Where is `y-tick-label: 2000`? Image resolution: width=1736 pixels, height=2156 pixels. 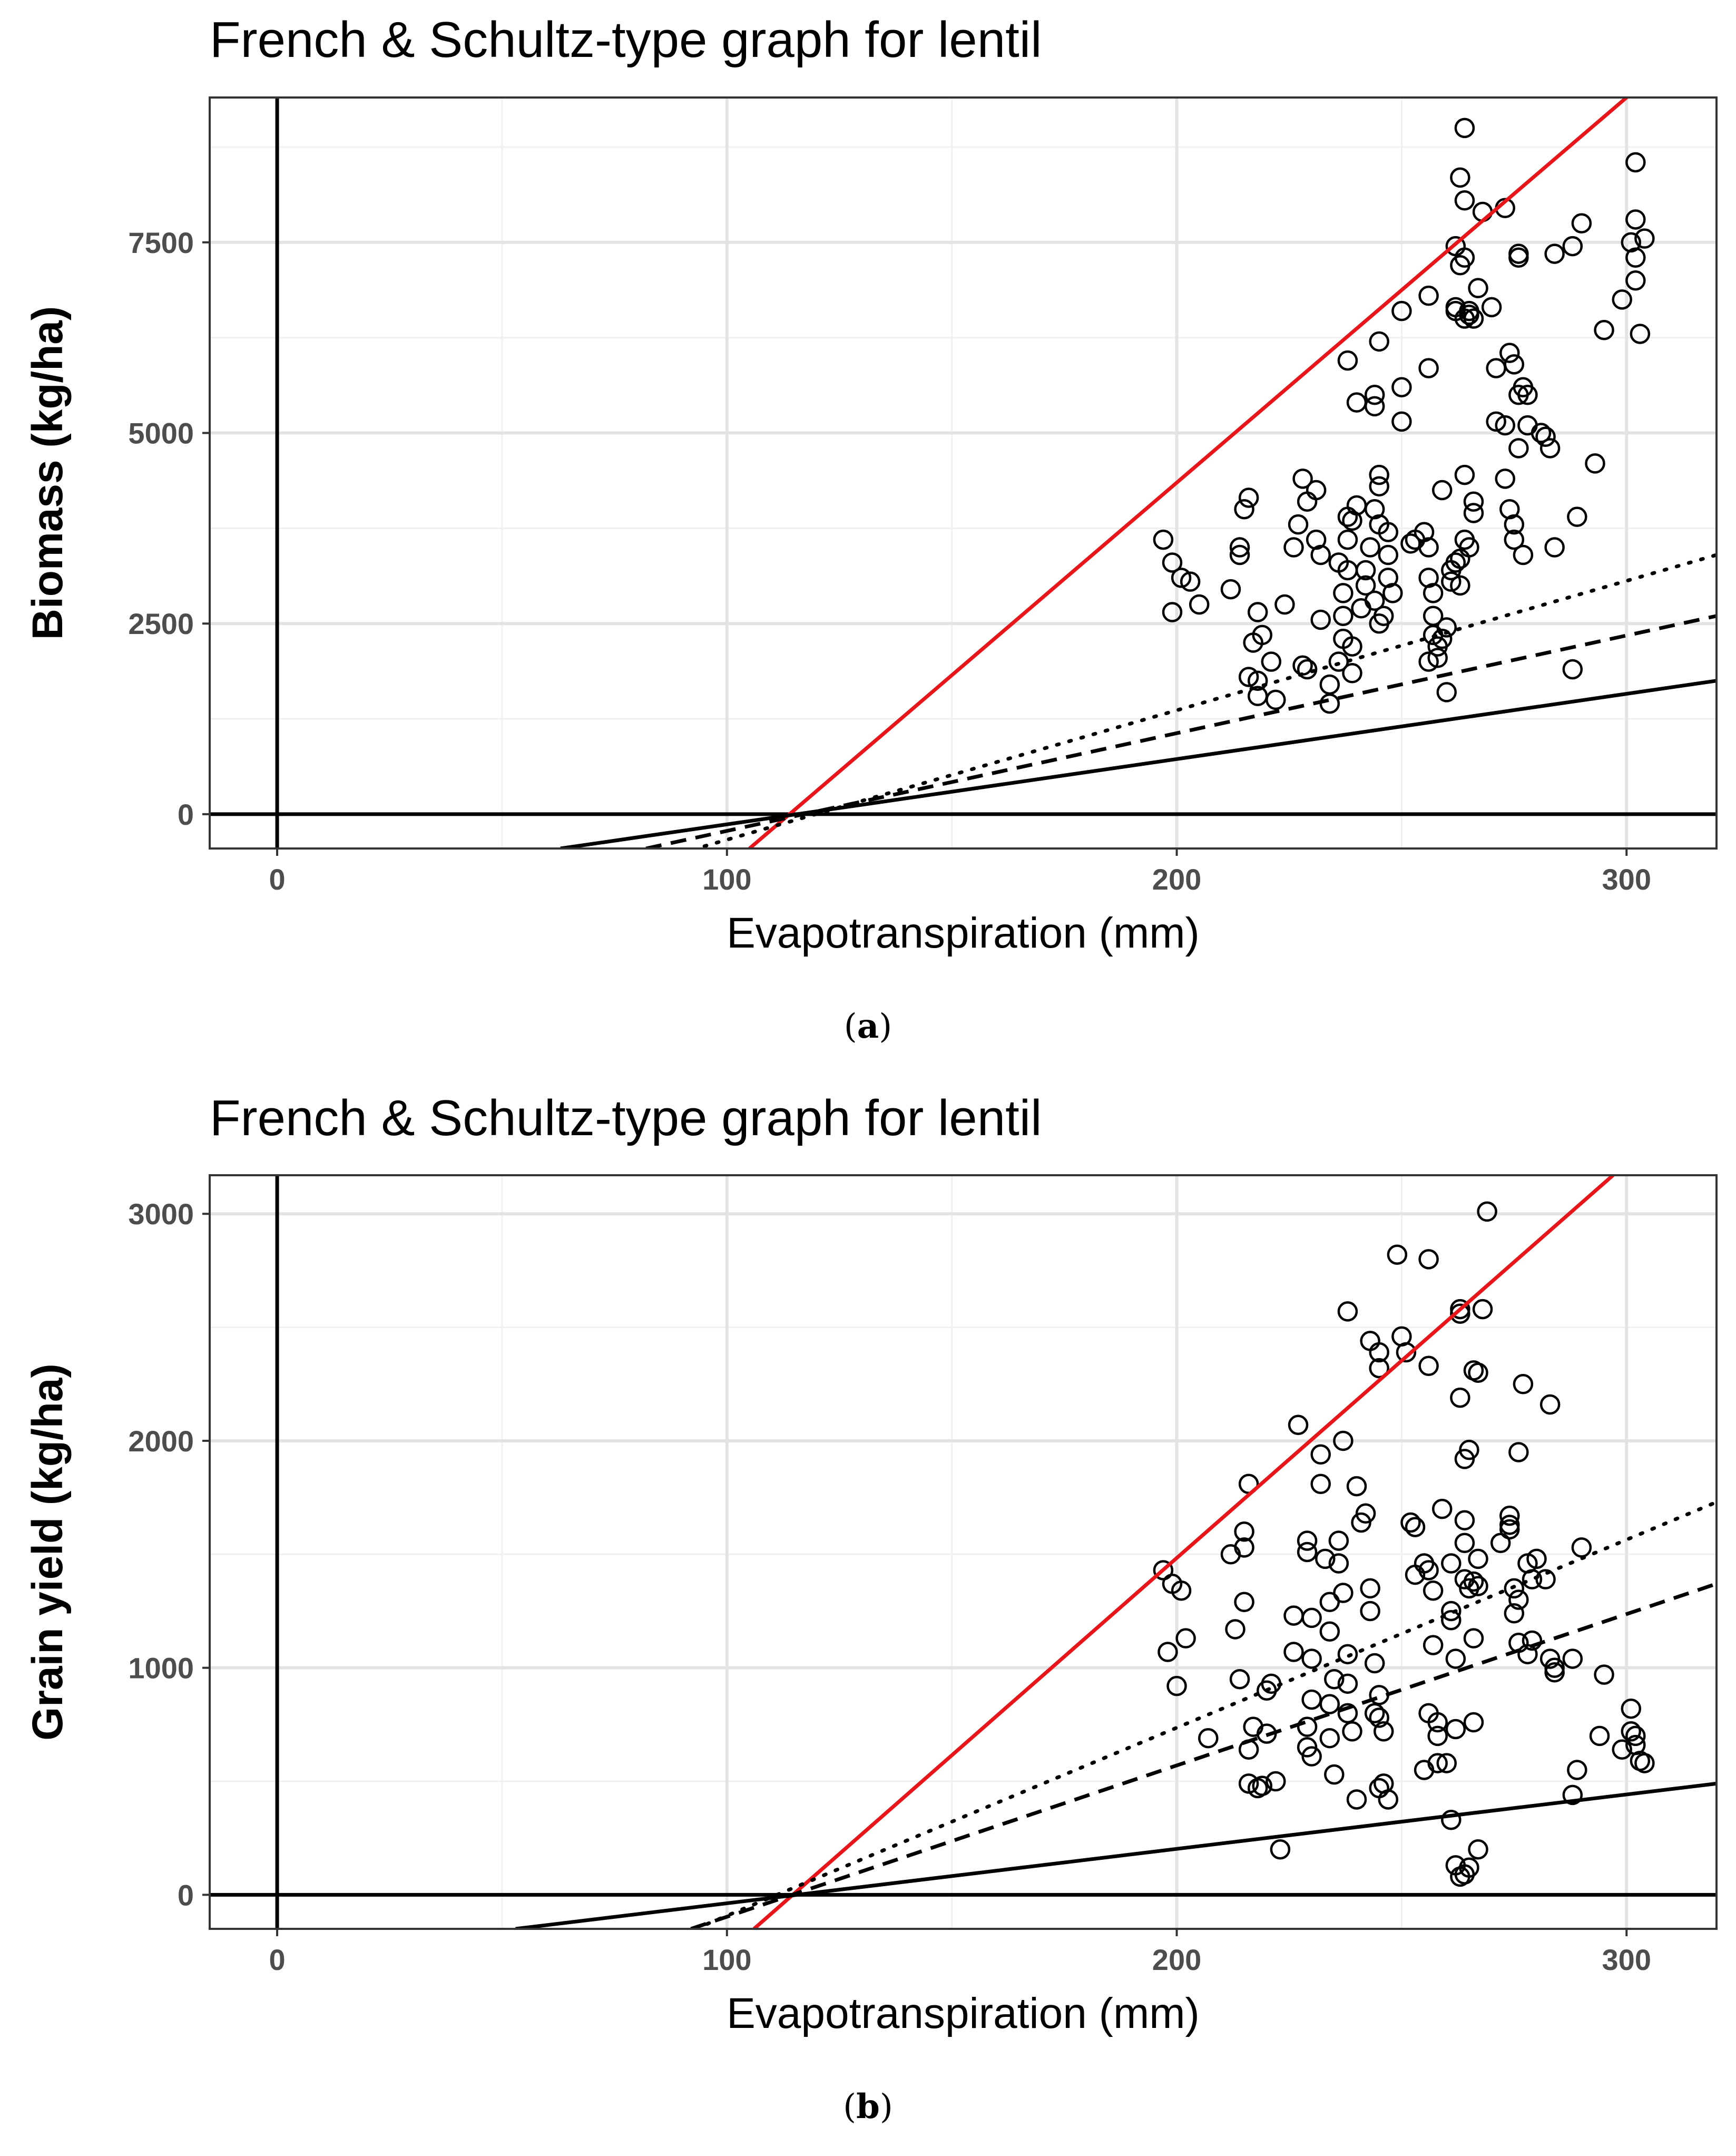 y-tick-label: 2000 is located at coordinates (161, 1441).